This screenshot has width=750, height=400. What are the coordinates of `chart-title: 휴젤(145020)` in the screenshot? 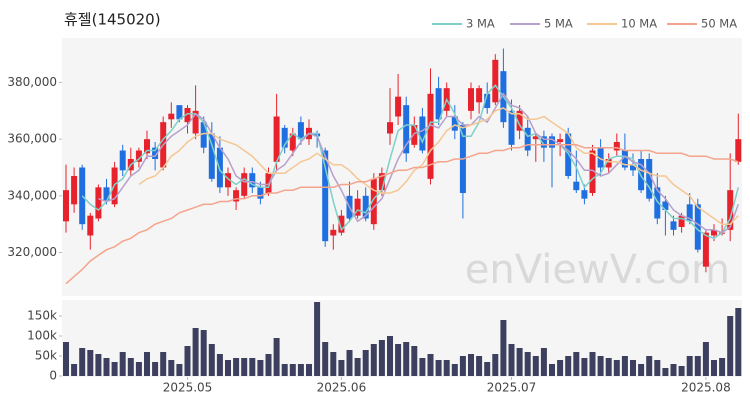 It's located at (112, 20).